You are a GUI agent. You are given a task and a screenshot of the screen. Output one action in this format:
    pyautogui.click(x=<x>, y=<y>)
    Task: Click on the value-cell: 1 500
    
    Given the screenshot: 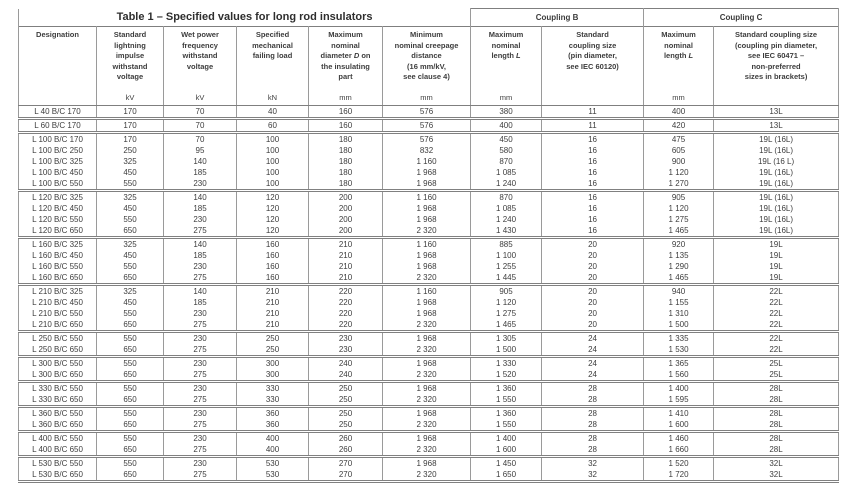 What is the action you would take?
    pyautogui.click(x=506, y=350)
    